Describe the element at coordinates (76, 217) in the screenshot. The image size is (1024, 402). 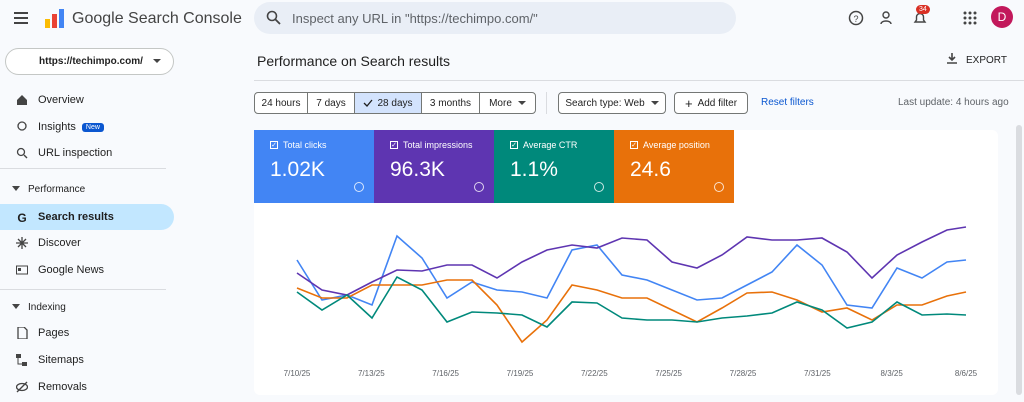
I see `nav-label: Search results` at that location.